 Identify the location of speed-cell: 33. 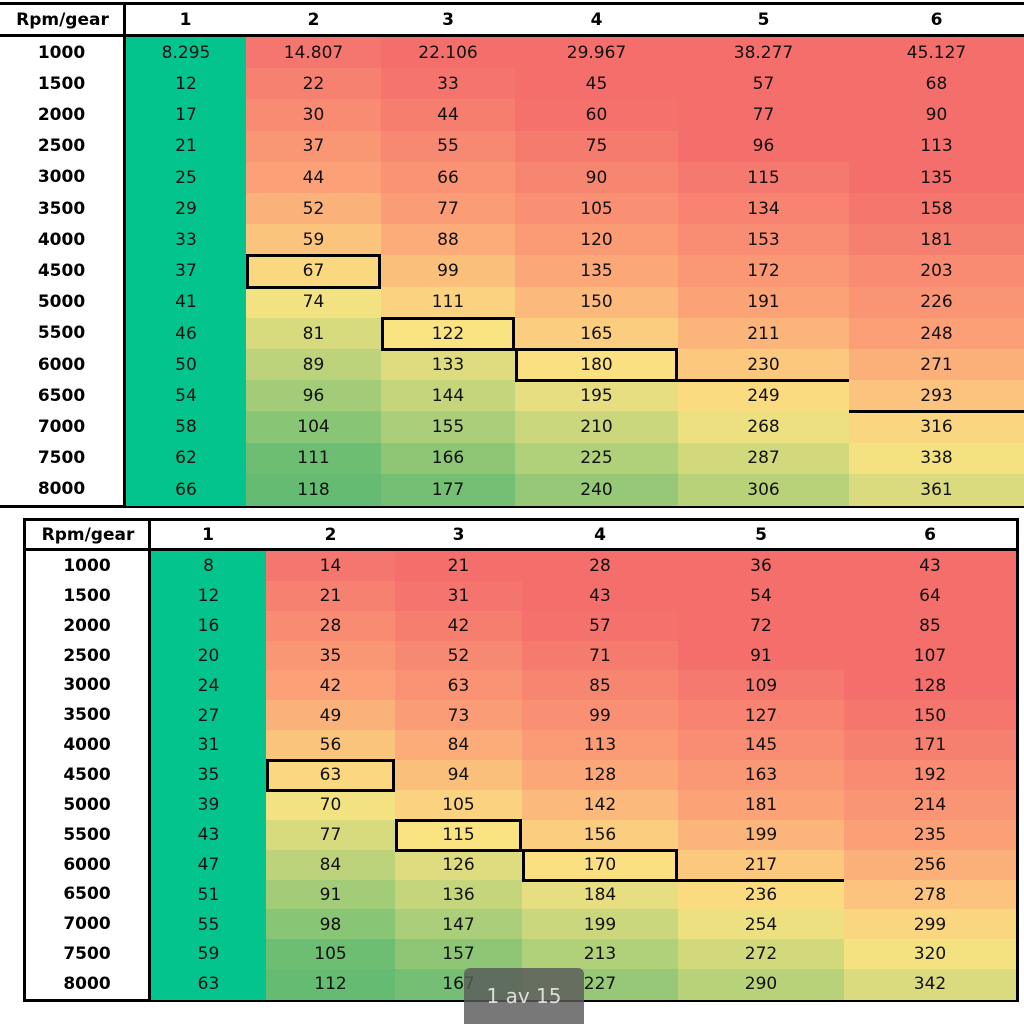
(186, 240).